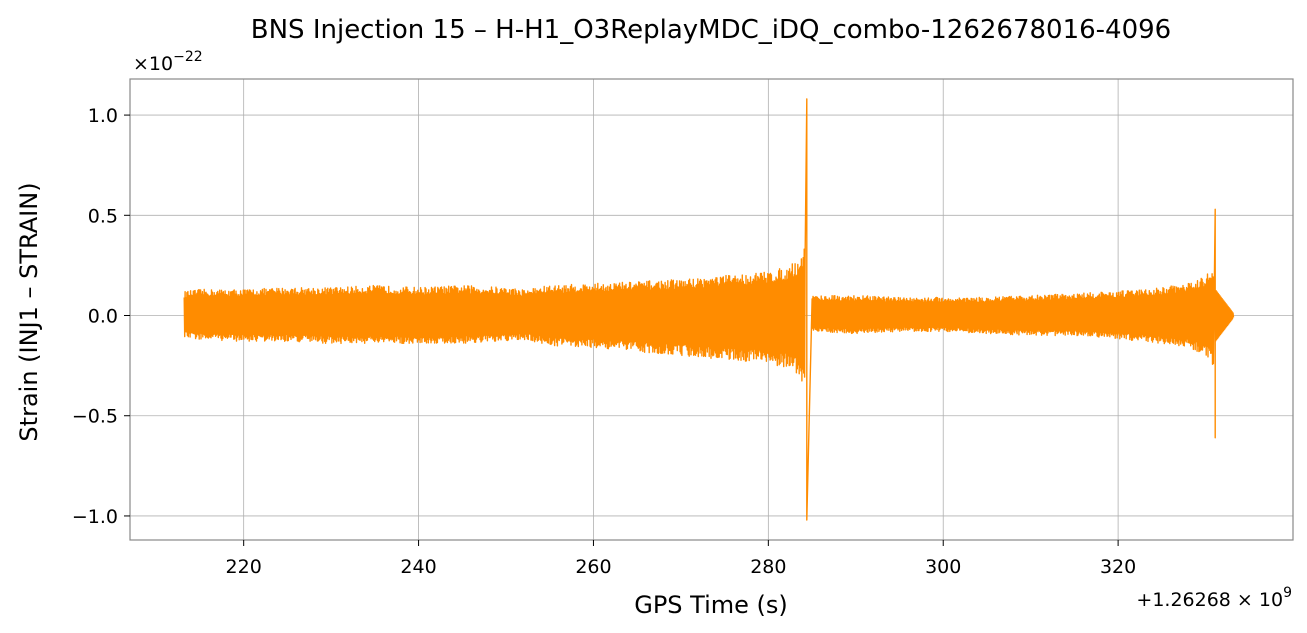 Image resolution: width=1307 pixels, height=633 pixels. Describe the element at coordinates (95, 417) in the screenshot. I see `y-tick-label: −0.5` at that location.